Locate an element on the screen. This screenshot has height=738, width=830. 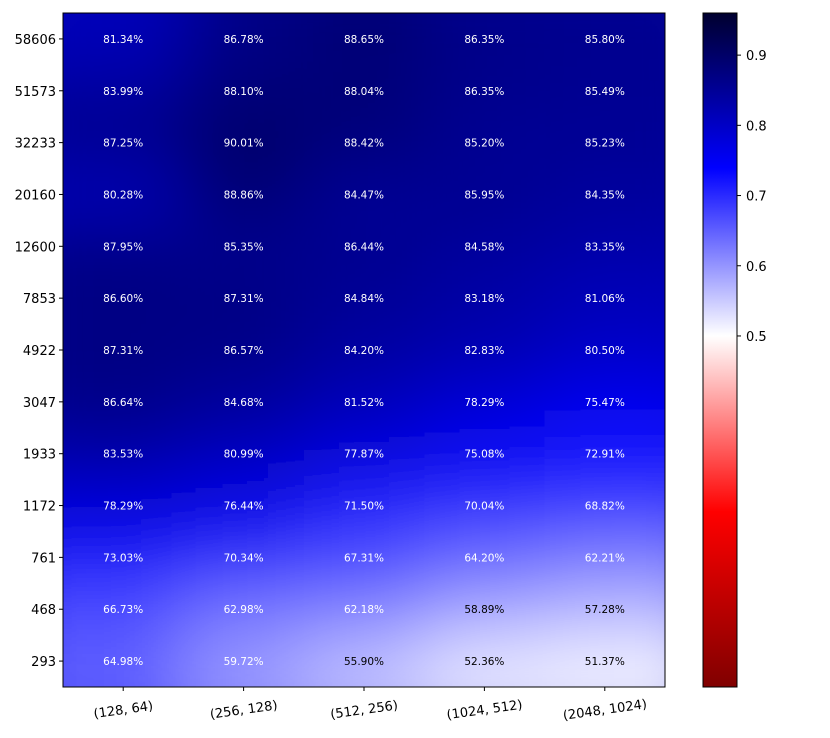
cell-value-label: 77.87% is located at coordinates (364, 455).